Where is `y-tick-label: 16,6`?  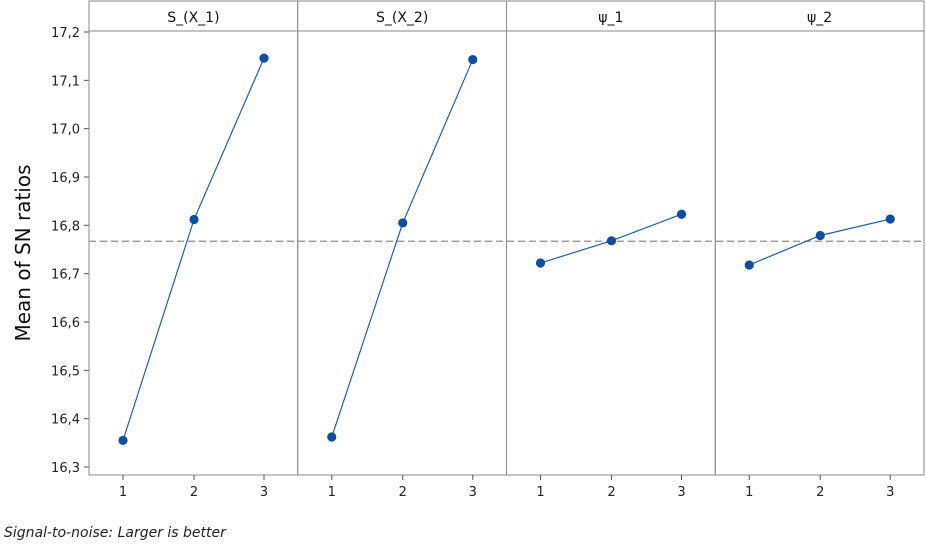 y-tick-label: 16,6 is located at coordinates (65, 323).